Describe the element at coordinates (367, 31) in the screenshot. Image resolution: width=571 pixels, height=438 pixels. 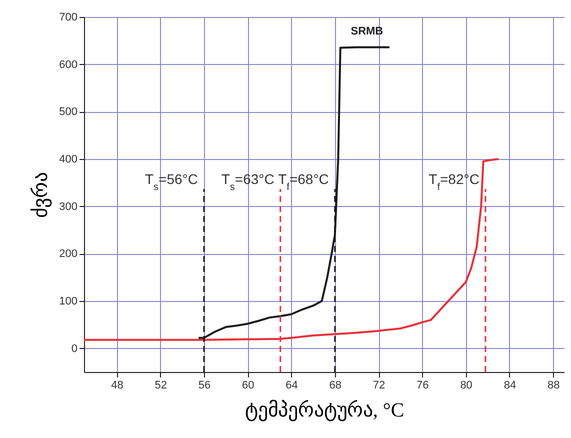
I see `series-label: SRMB` at that location.